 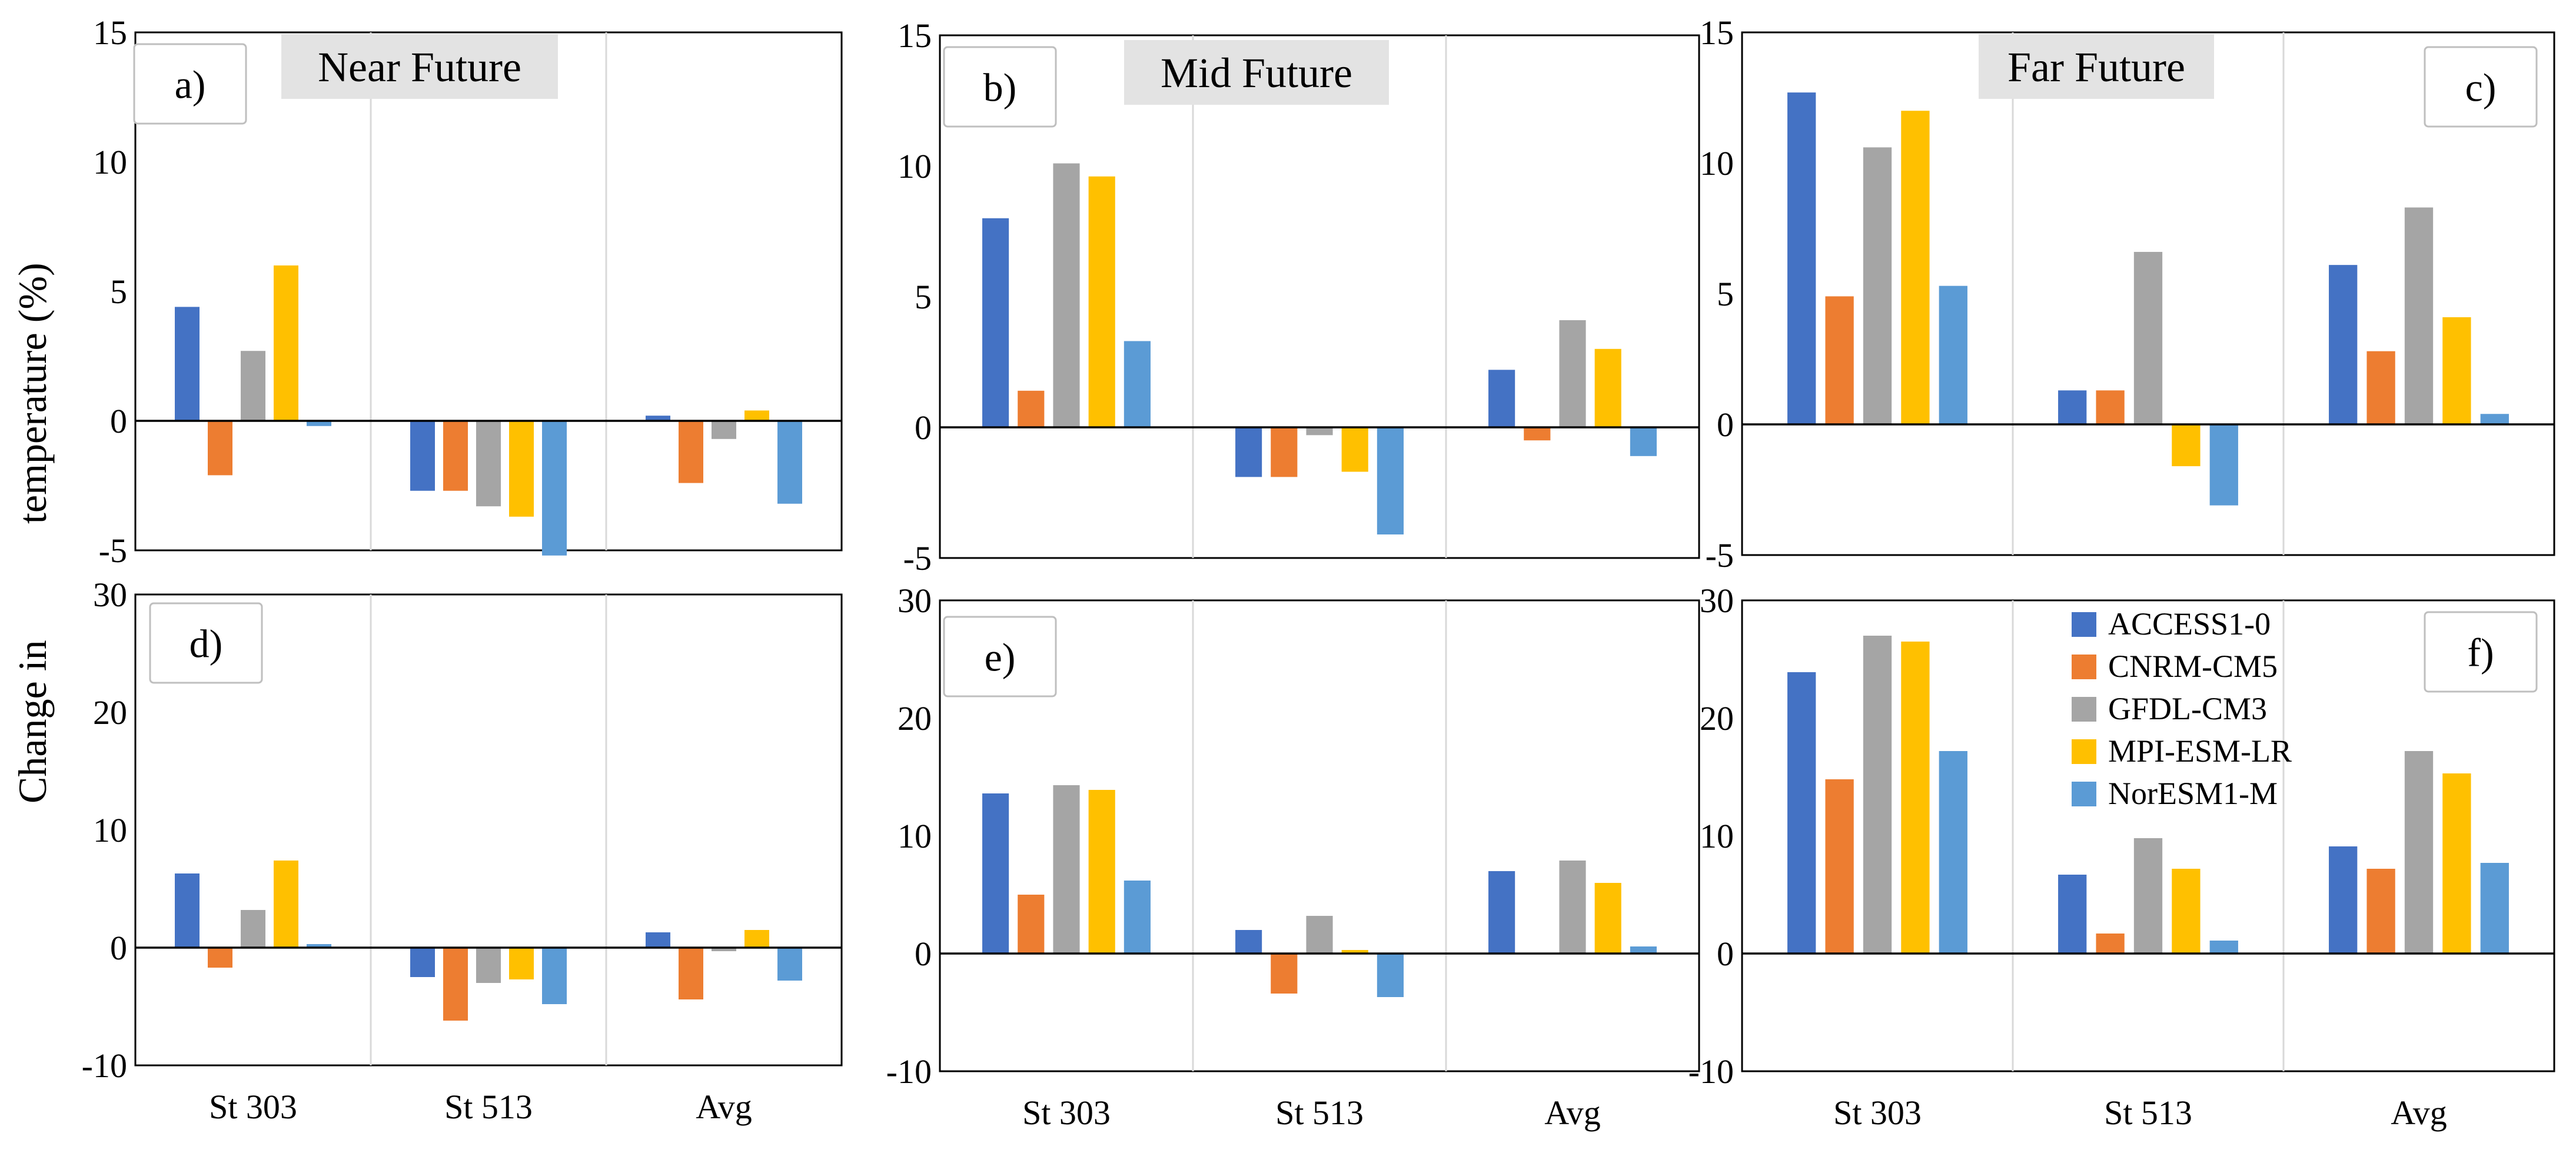 What do you see at coordinates (2419, 316) in the screenshot?
I see `bar-c-GFDL-CM3-Avg` at bounding box center [2419, 316].